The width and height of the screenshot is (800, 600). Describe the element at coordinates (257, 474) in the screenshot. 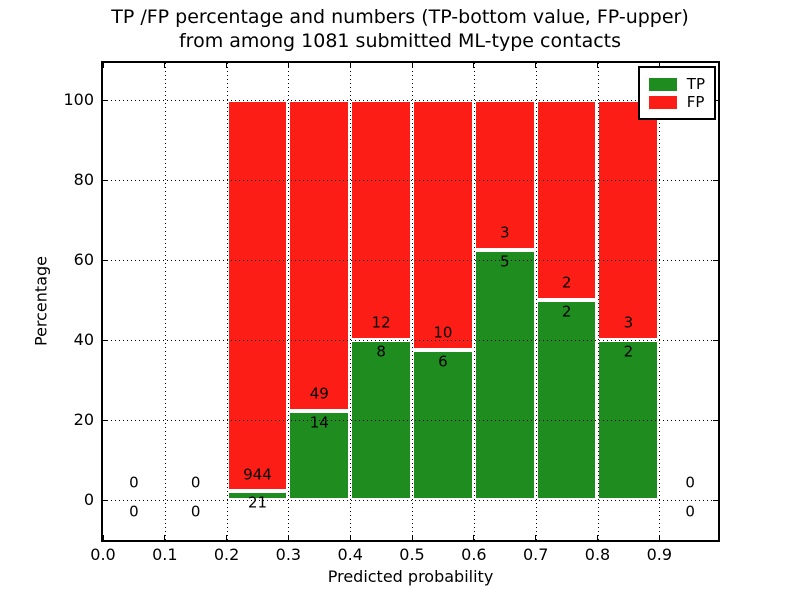

I see `annotation-fp-count: 944` at that location.